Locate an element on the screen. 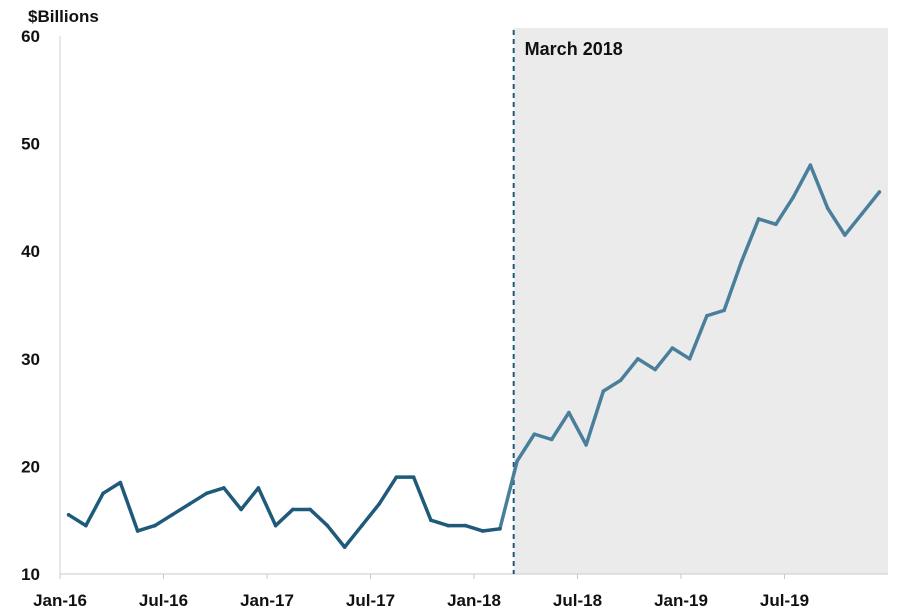 Image resolution: width=907 pixels, height=615 pixels. y-tick-label: 60 is located at coordinates (30, 36).